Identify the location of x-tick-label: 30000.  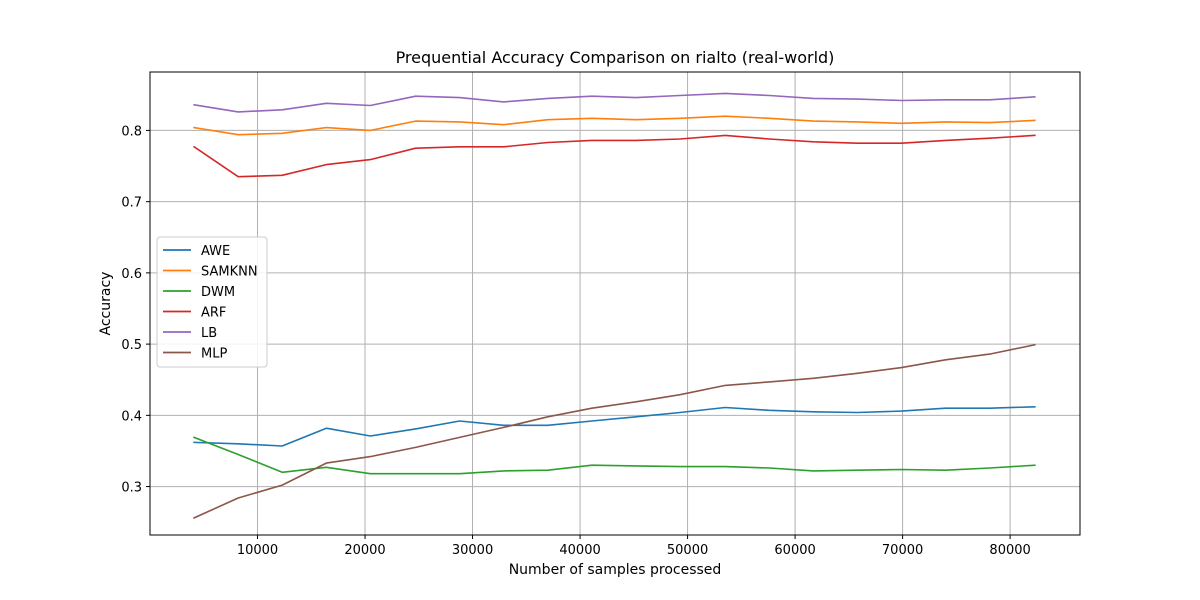
(472, 550).